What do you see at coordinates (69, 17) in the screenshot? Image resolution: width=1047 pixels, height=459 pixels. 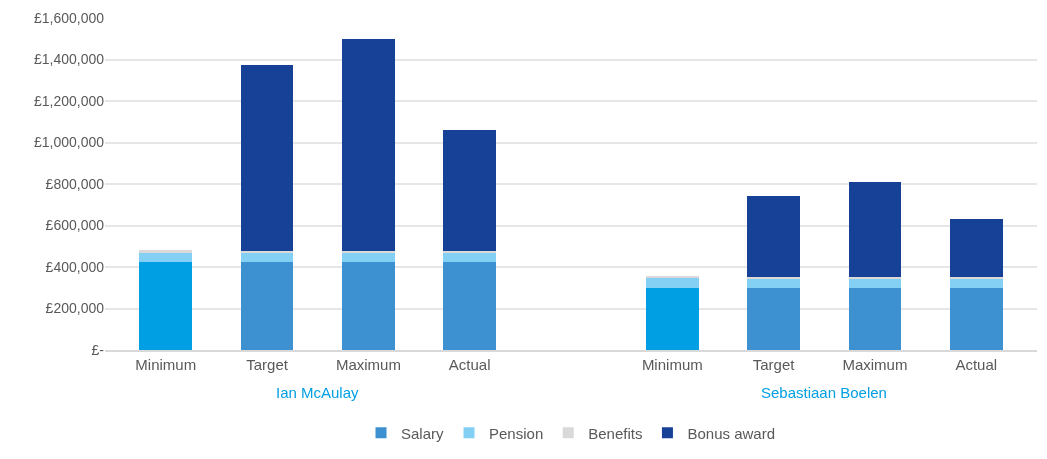 I see `y-tick-label: £1,600,000` at bounding box center [69, 17].